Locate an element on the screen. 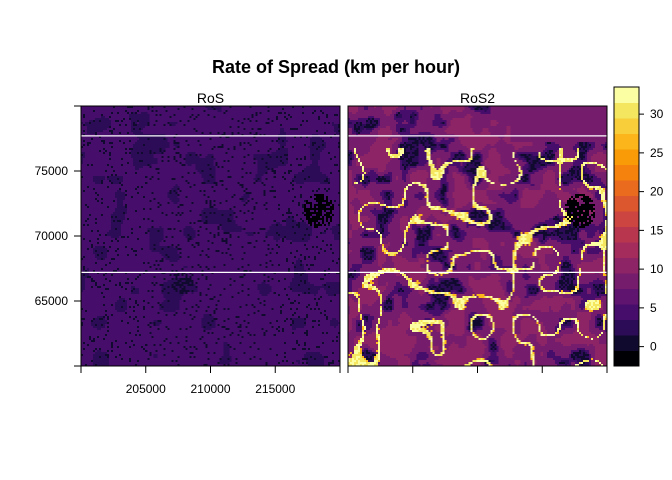  colorbar-tick-label-20: 20 is located at coordinates (657, 192).